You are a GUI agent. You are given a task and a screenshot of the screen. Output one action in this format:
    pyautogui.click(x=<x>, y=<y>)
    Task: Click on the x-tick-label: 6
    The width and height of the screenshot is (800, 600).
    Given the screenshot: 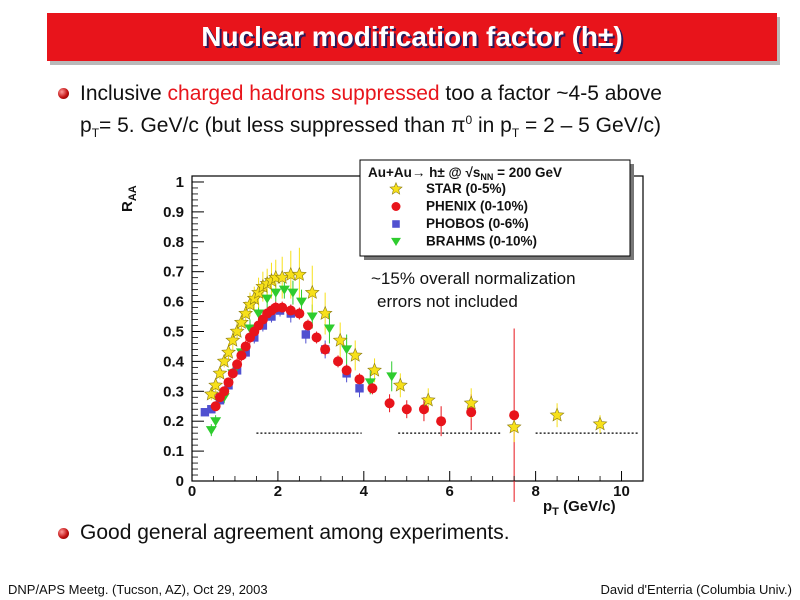 What is the action you would take?
    pyautogui.click(x=450, y=491)
    